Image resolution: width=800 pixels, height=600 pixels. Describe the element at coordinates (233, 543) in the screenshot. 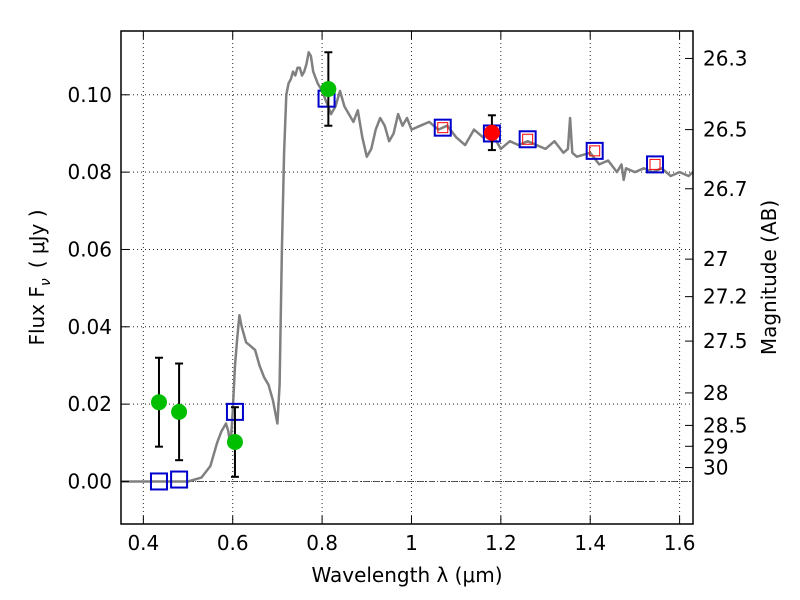

I see `x-tick-label: 0.6` at that location.